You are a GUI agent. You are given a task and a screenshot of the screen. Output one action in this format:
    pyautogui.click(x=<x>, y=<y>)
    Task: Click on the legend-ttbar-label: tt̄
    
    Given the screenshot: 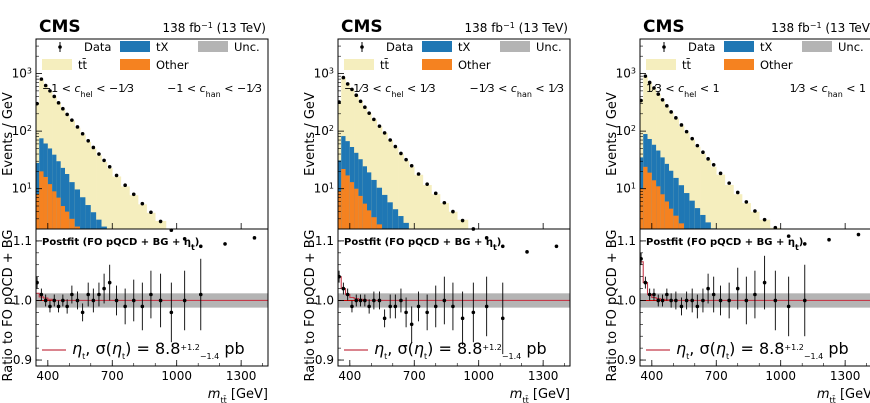 What is the action you would take?
    pyautogui.click(x=83, y=65)
    